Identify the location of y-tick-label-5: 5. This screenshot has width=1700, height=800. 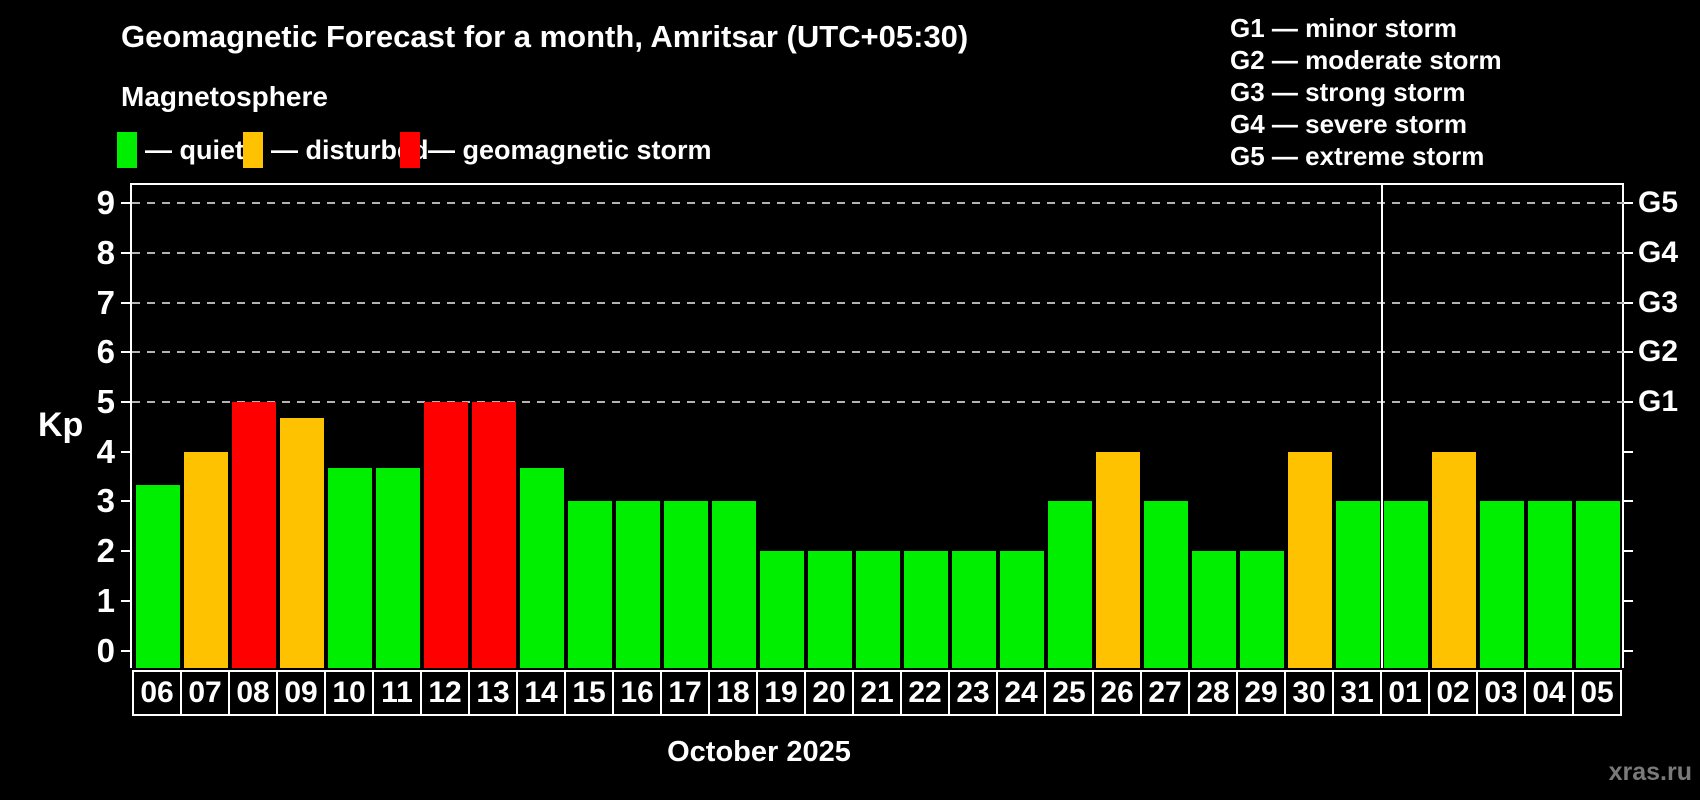
(105, 401).